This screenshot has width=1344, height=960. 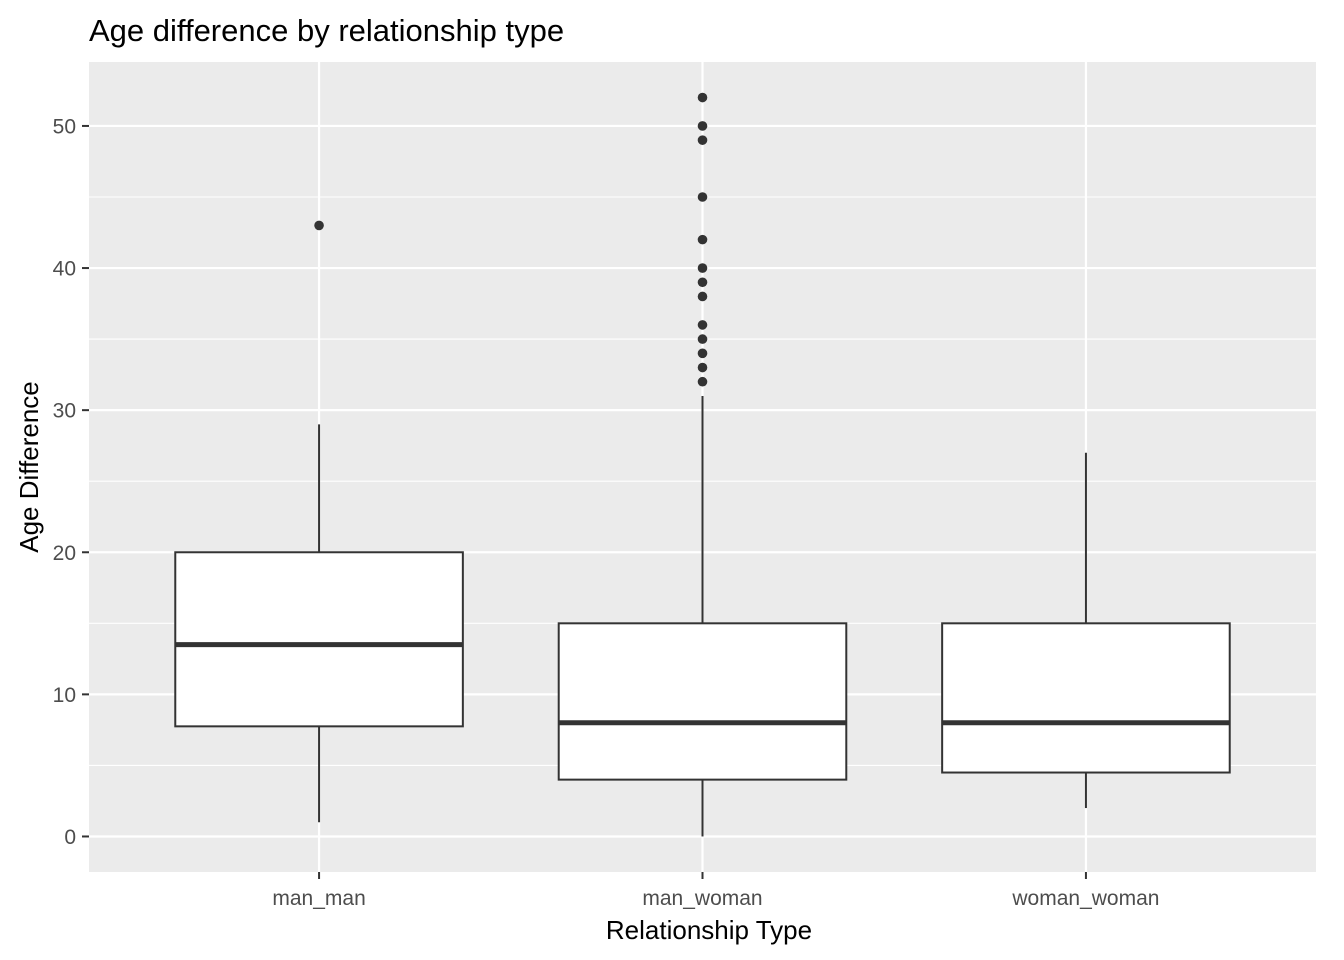 What do you see at coordinates (64, 553) in the screenshot?
I see `y-tick-label: 20` at bounding box center [64, 553].